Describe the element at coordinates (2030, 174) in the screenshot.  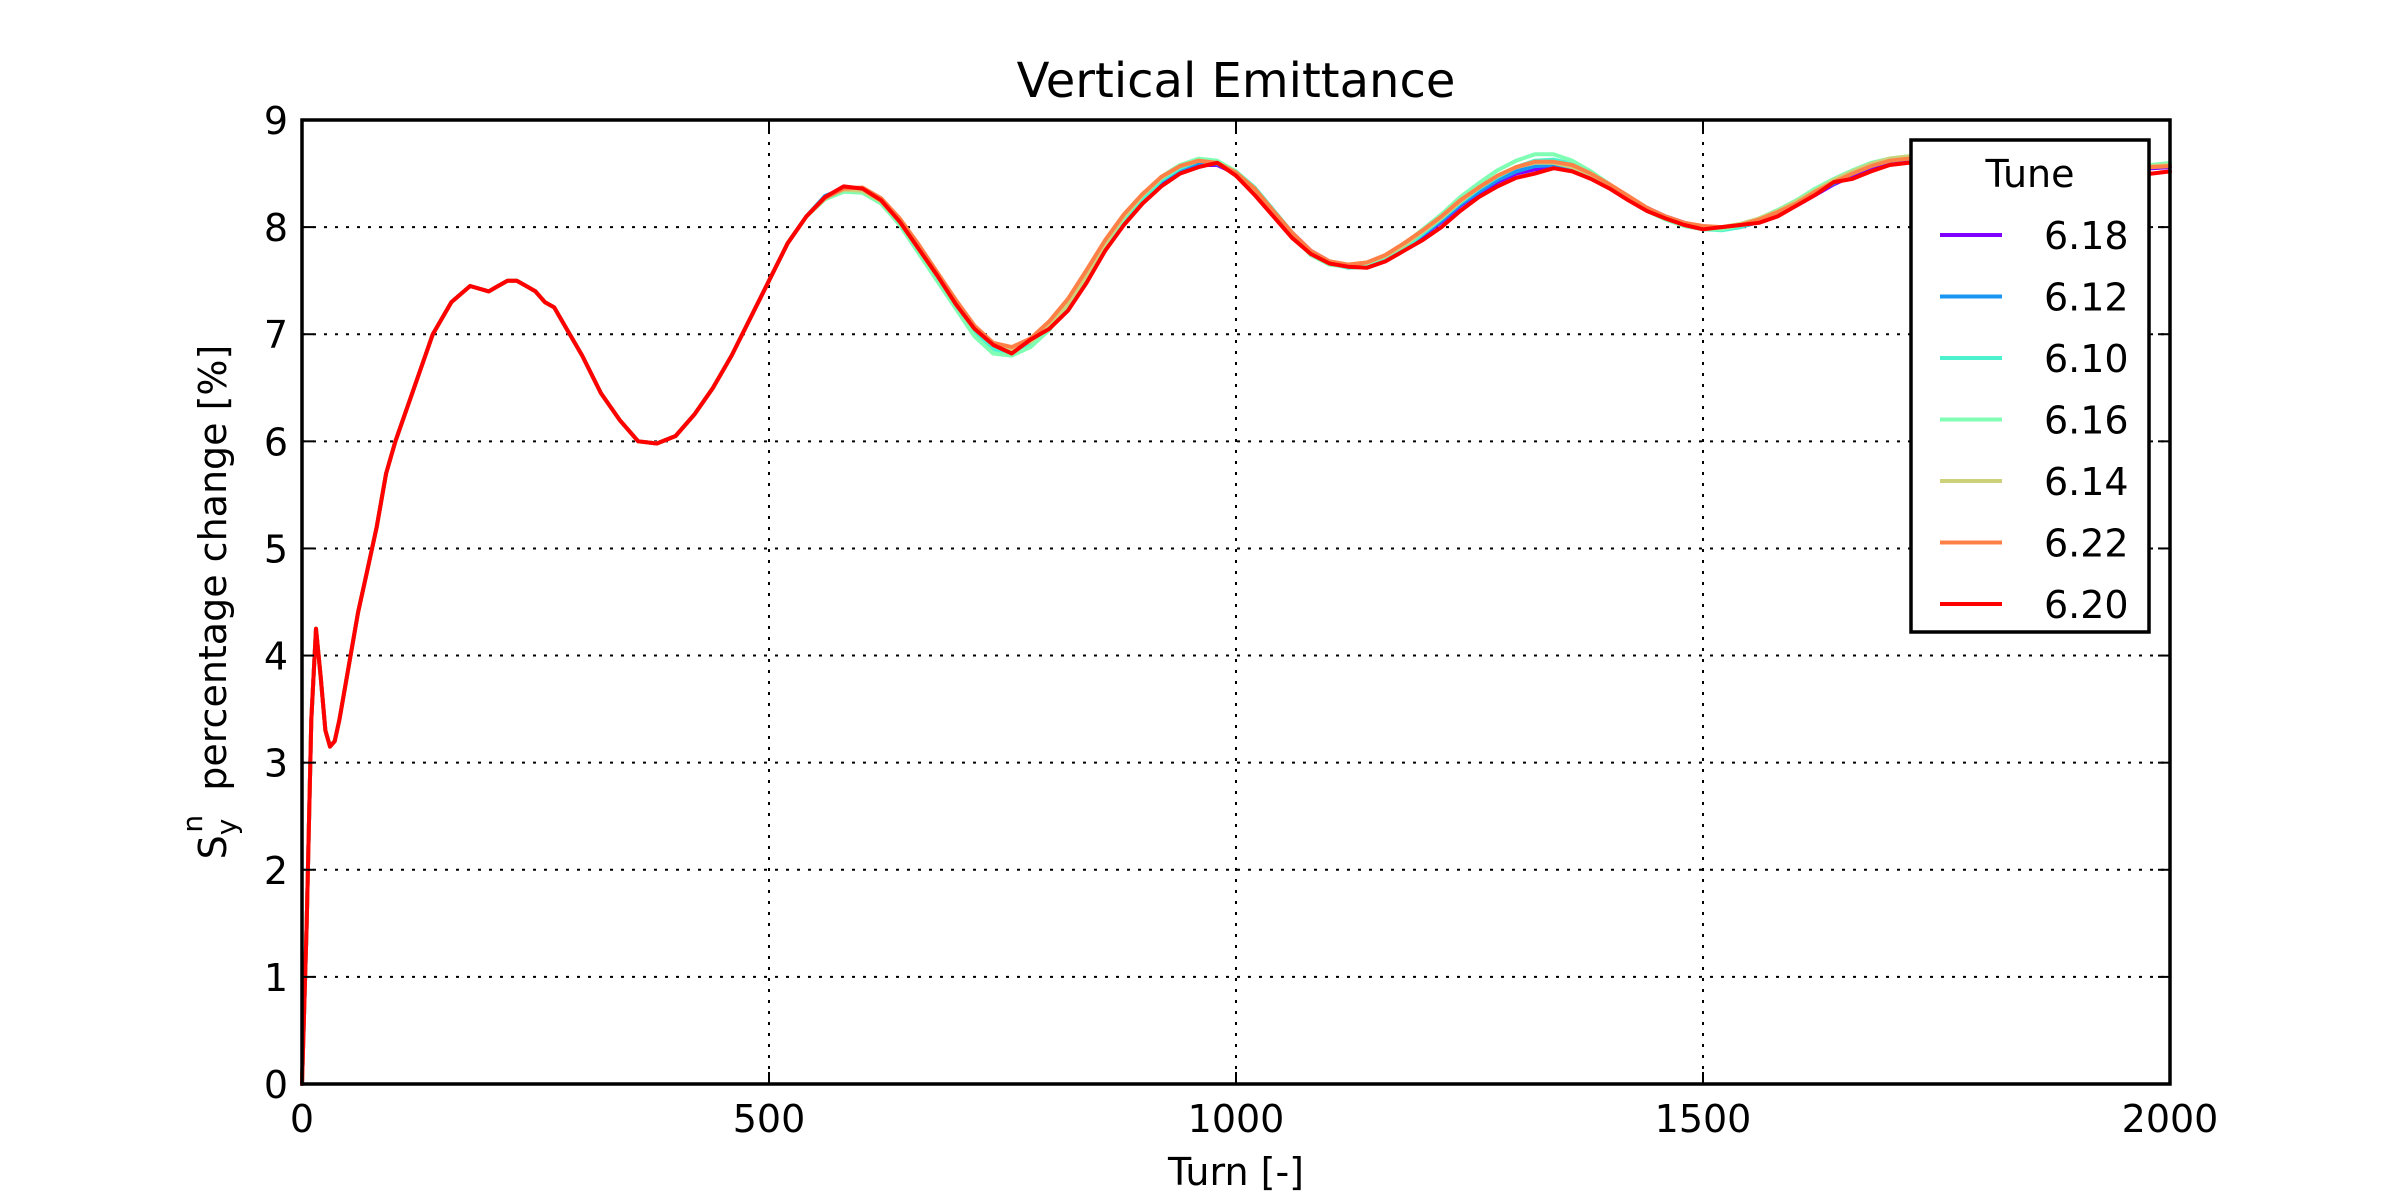
I see `legend-title: Tune` at that location.